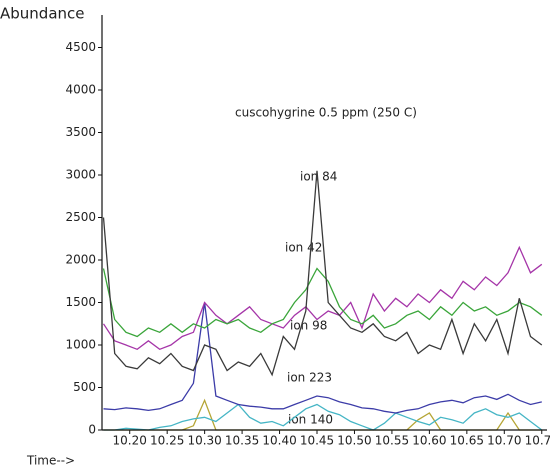  Describe the element at coordinates (80, 217) in the screenshot. I see `y-tick-label: 2500` at that location.